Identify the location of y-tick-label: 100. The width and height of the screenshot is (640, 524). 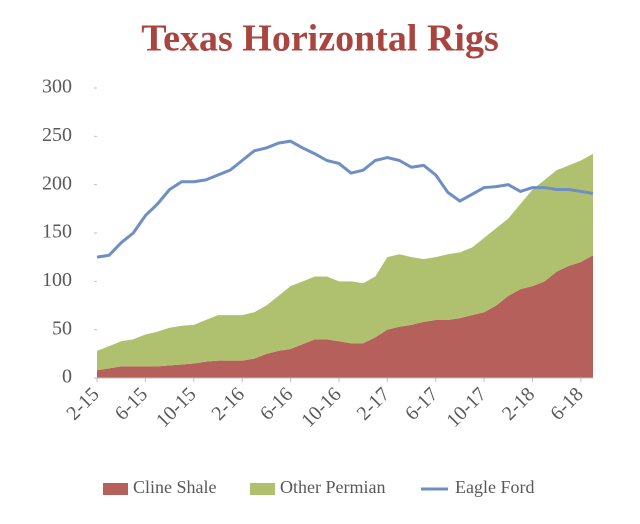
(57, 280).